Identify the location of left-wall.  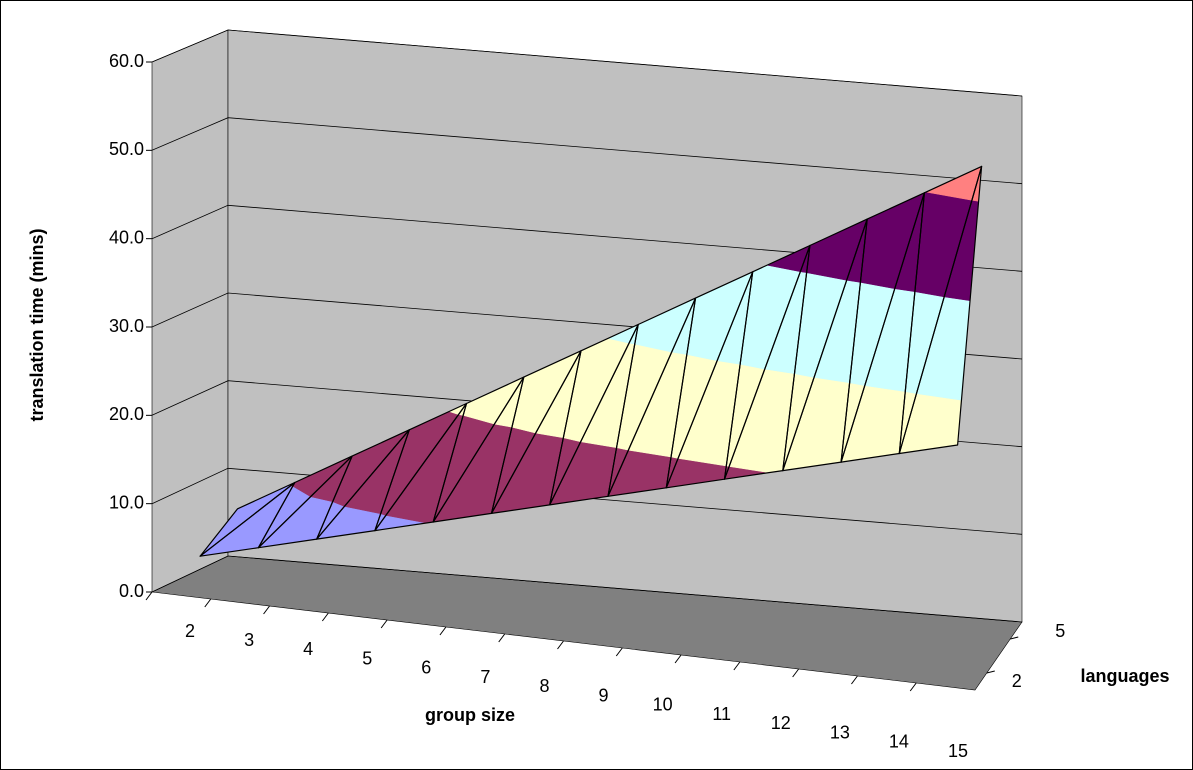
(190, 311).